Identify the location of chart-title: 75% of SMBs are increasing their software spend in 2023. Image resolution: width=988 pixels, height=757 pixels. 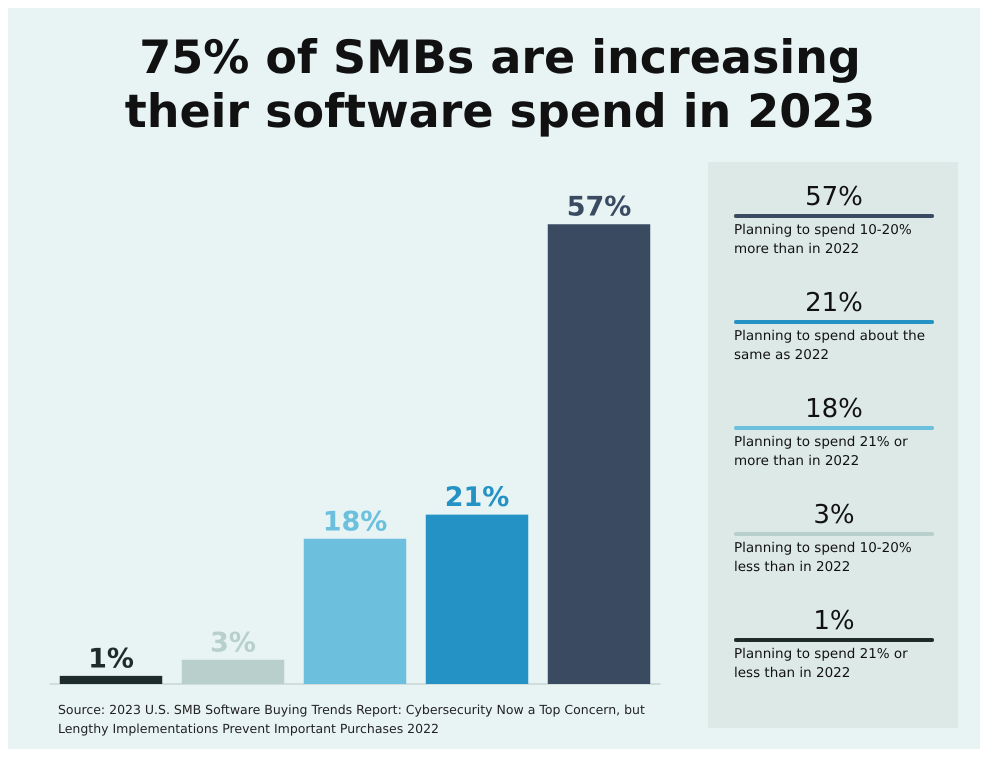
(500, 84).